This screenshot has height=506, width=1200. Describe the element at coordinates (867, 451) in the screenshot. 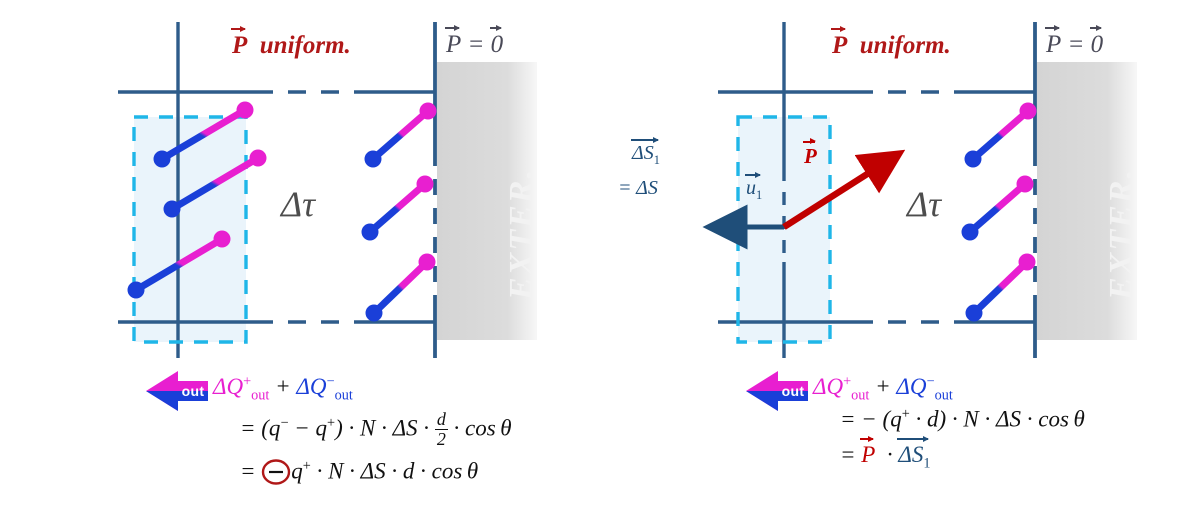

I see `p-vector-symbol: P` at that location.